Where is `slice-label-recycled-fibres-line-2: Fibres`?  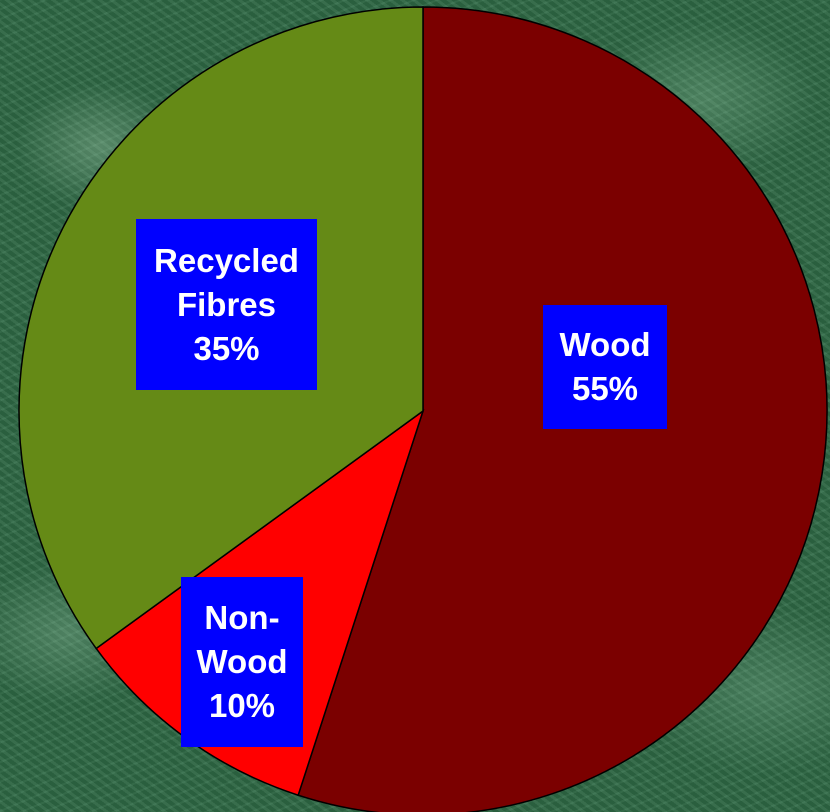 slice-label-recycled-fibres-line-2: Fibres is located at coordinates (226, 304).